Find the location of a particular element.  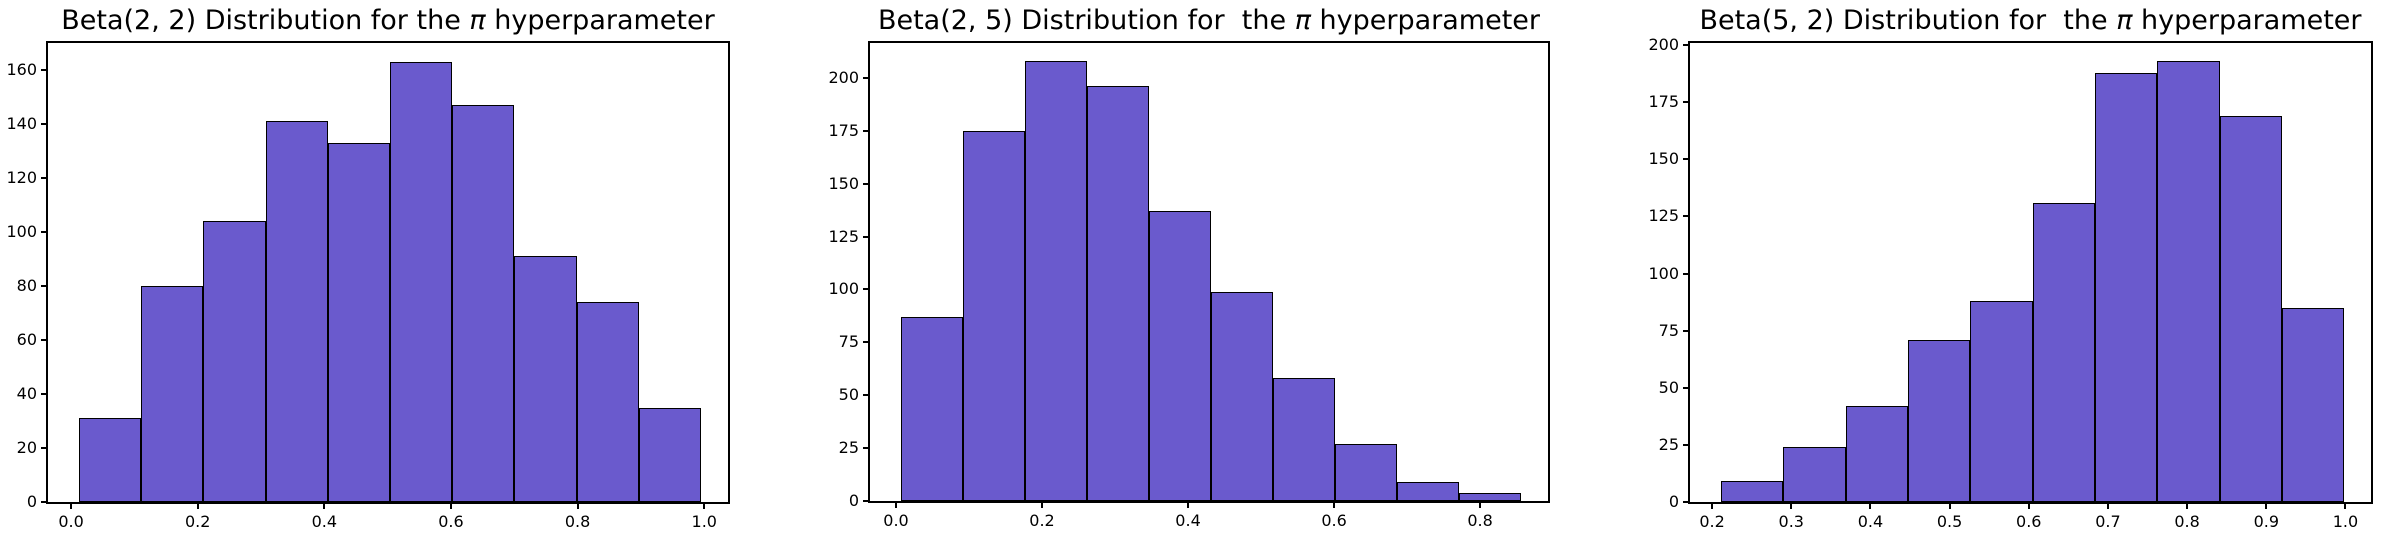

x-tick-label: 0.9 is located at coordinates (2266, 521).